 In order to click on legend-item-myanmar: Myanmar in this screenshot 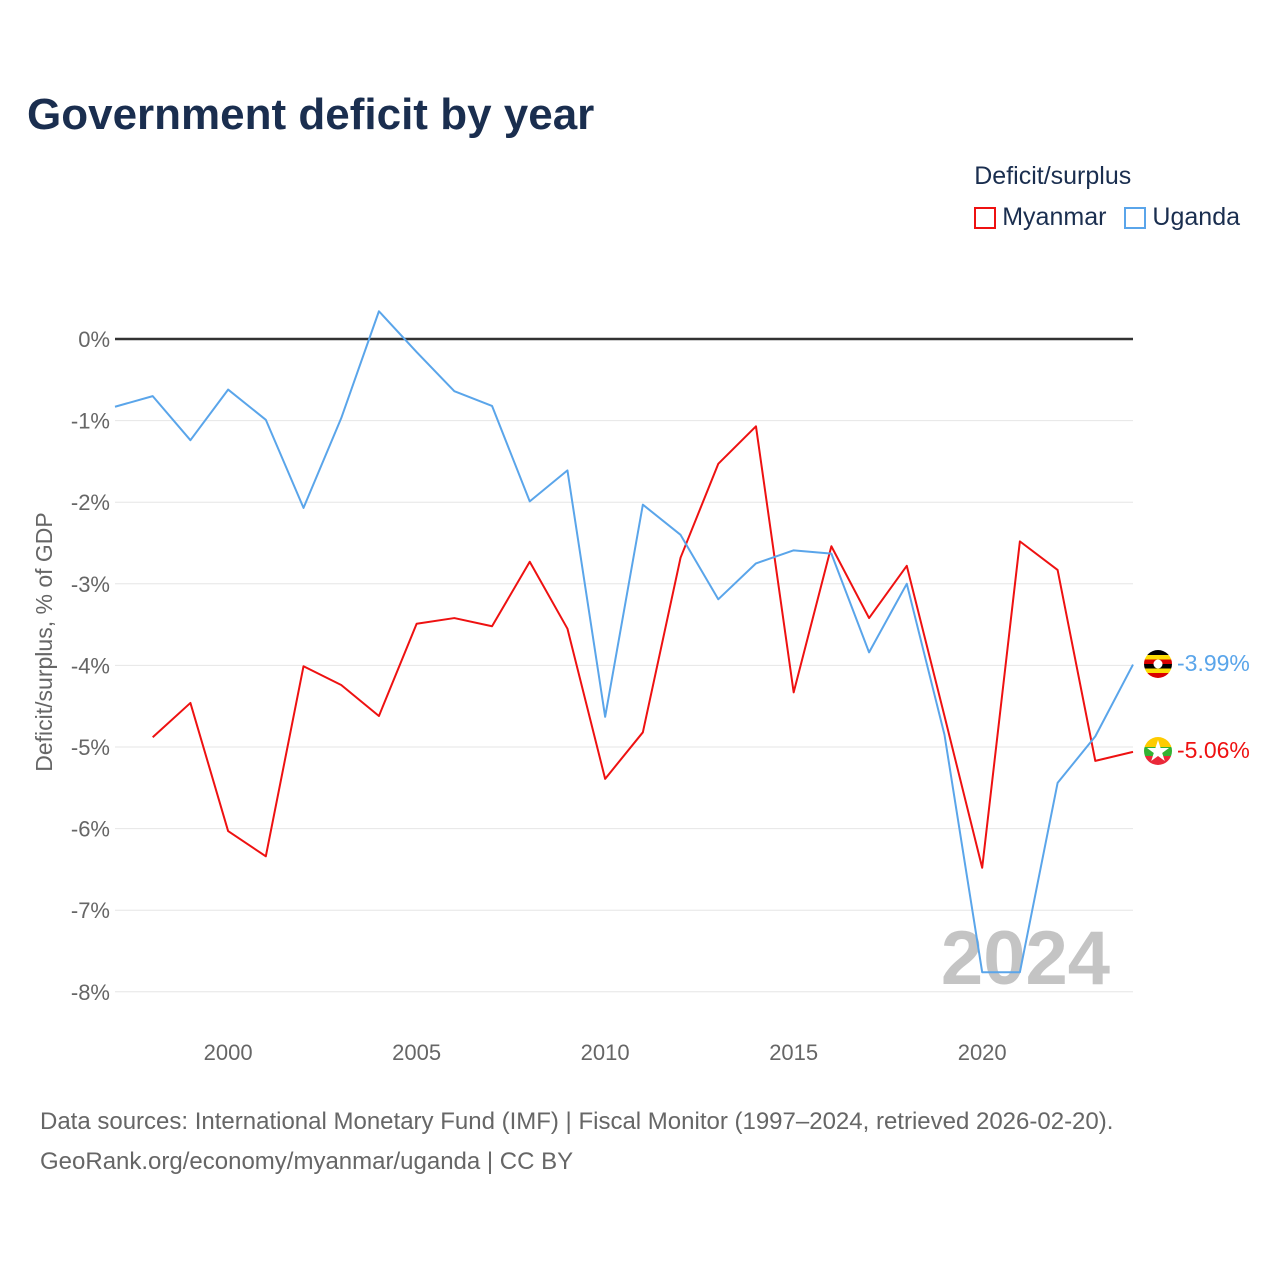, I will do `click(1040, 217)`.